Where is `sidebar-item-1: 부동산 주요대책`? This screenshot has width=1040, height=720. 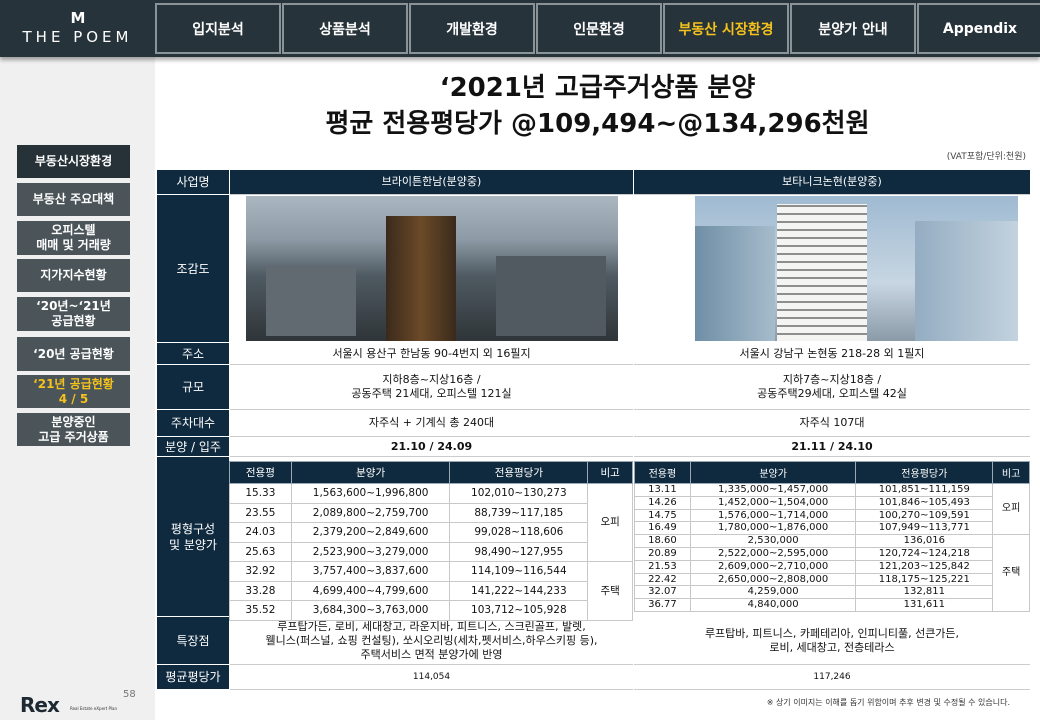 sidebar-item-1: 부동산 주요대책 is located at coordinates (73, 199).